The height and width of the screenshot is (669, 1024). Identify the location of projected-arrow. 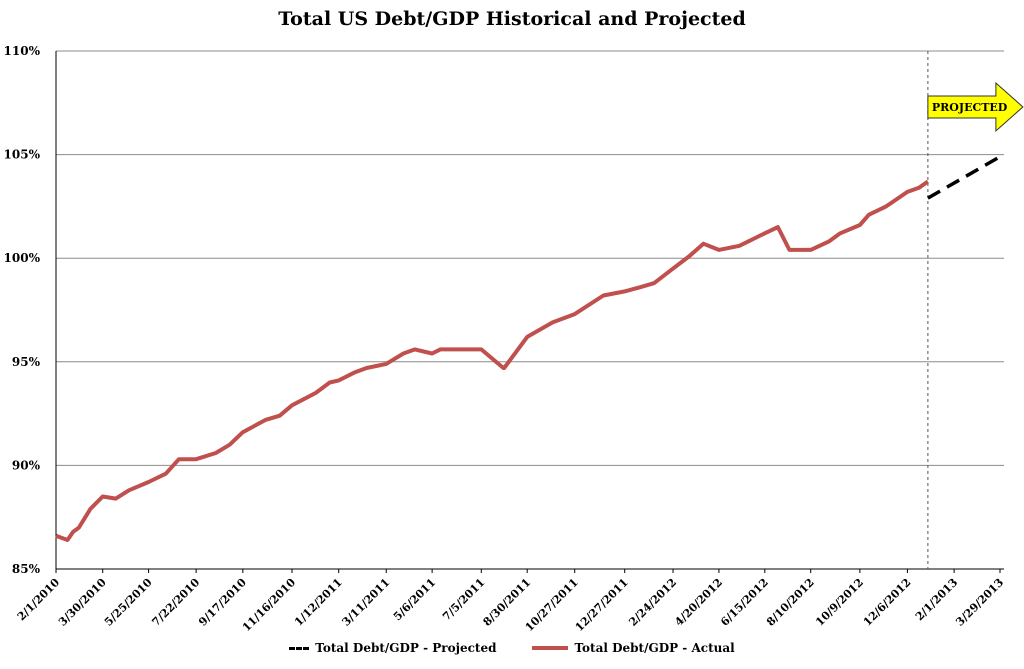
(975, 107).